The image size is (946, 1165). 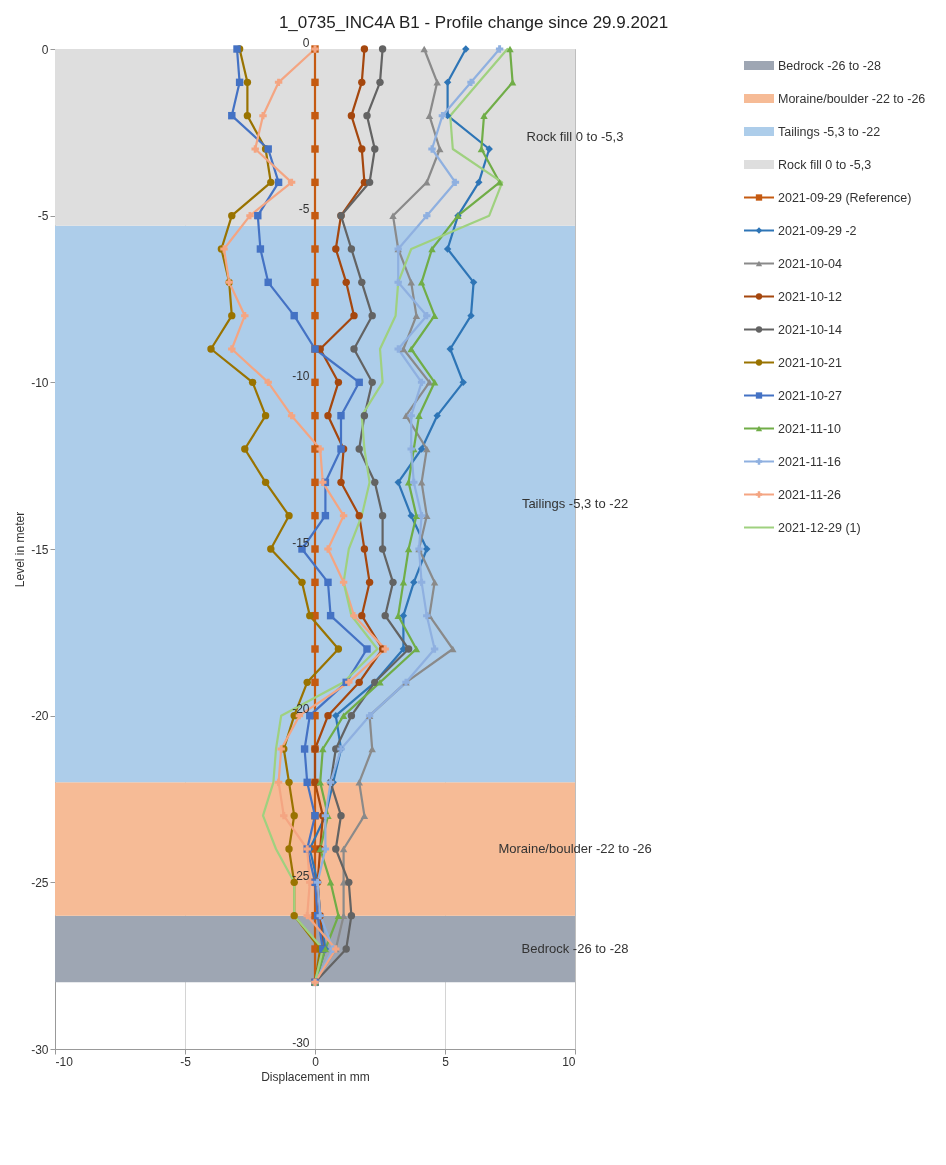 What do you see at coordinates (575, 503) in the screenshot?
I see `band-label: Tailings -5,3 to -22` at bounding box center [575, 503].